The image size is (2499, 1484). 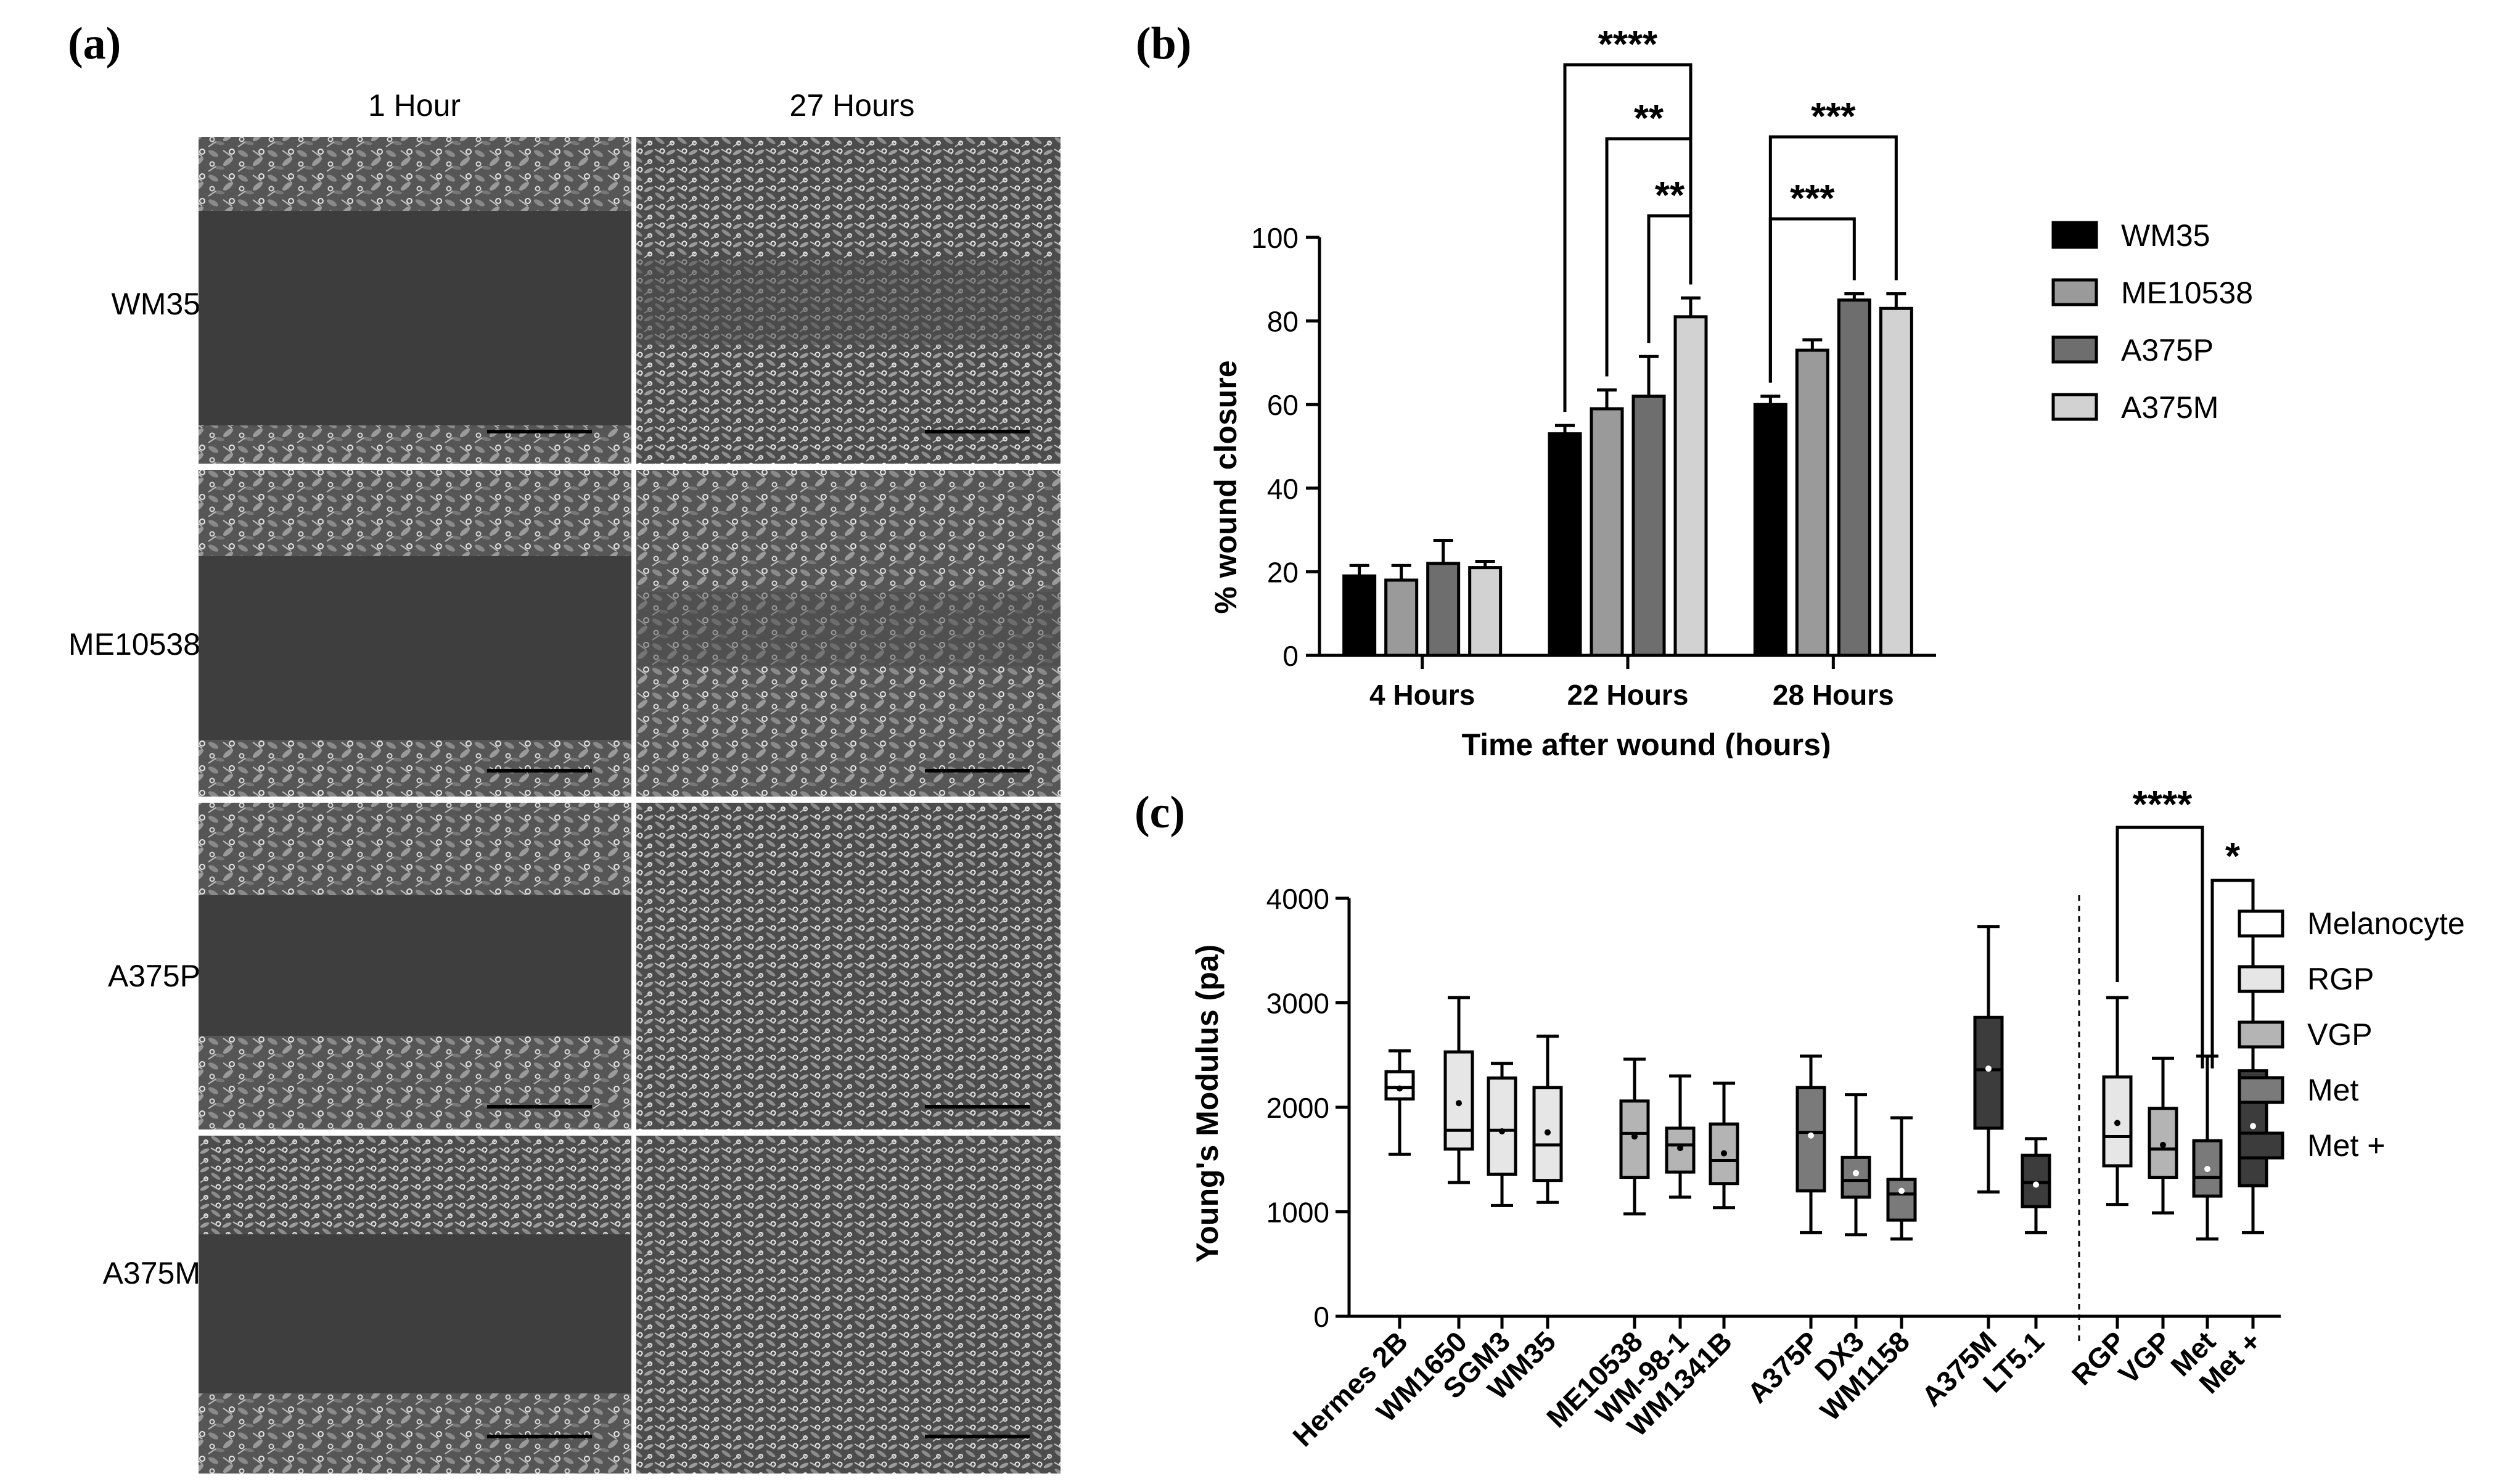 I want to click on box-significance: *****, so click(x=2185, y=926).